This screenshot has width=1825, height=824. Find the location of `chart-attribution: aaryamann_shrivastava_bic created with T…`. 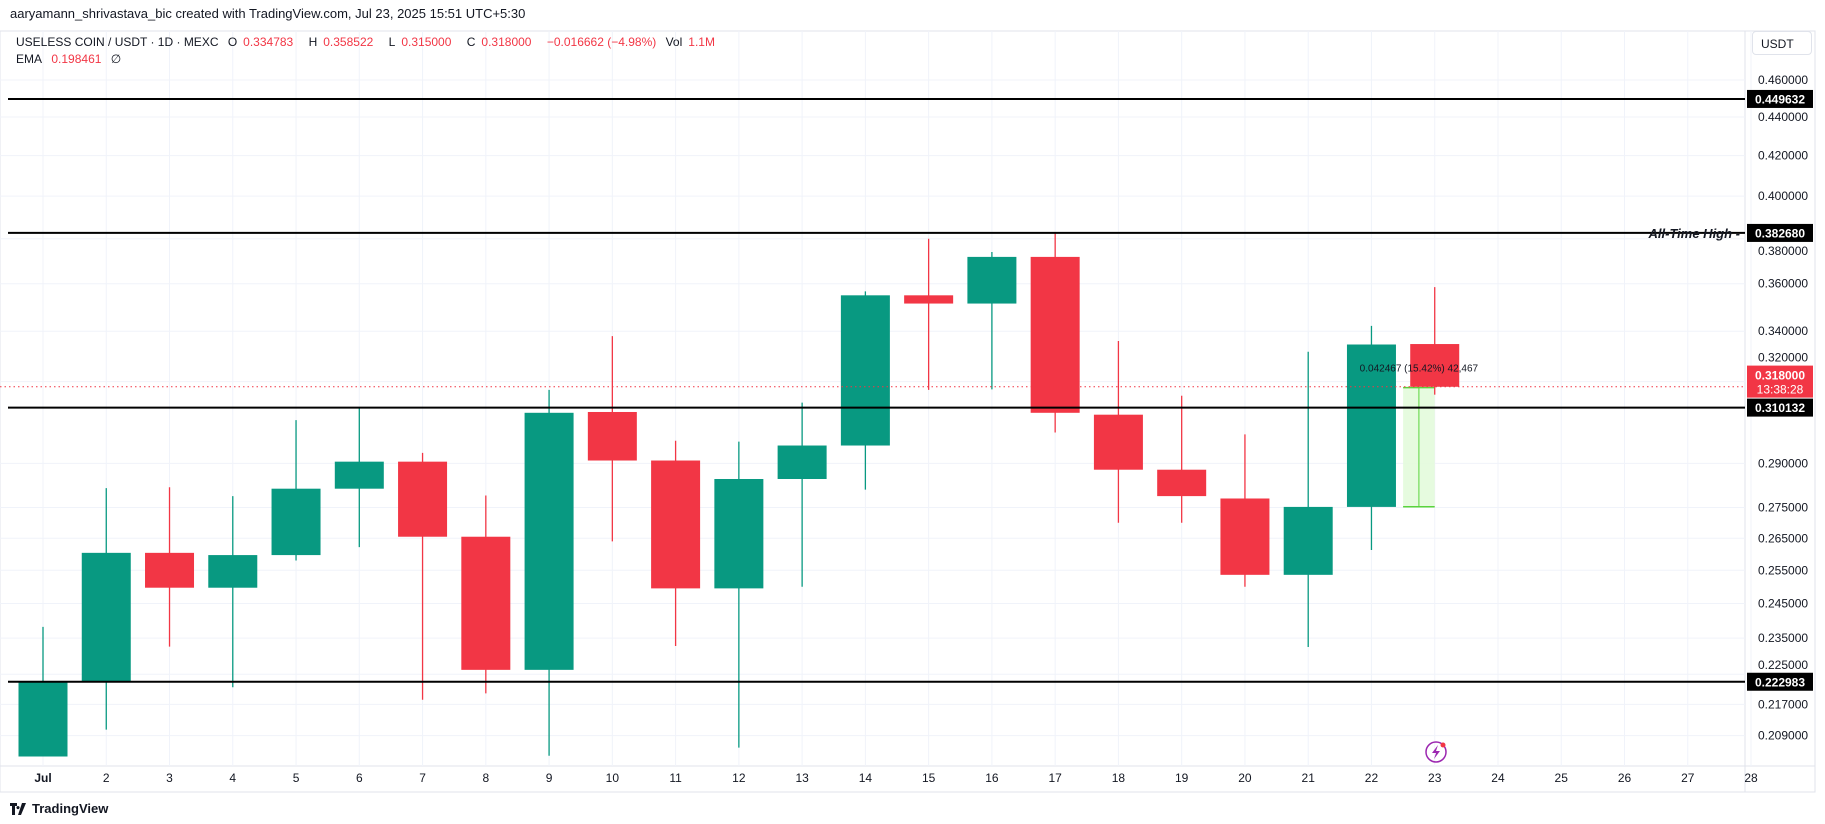

chart-attribution: aaryamann_shrivastava_bic created with T… is located at coordinates (268, 13).